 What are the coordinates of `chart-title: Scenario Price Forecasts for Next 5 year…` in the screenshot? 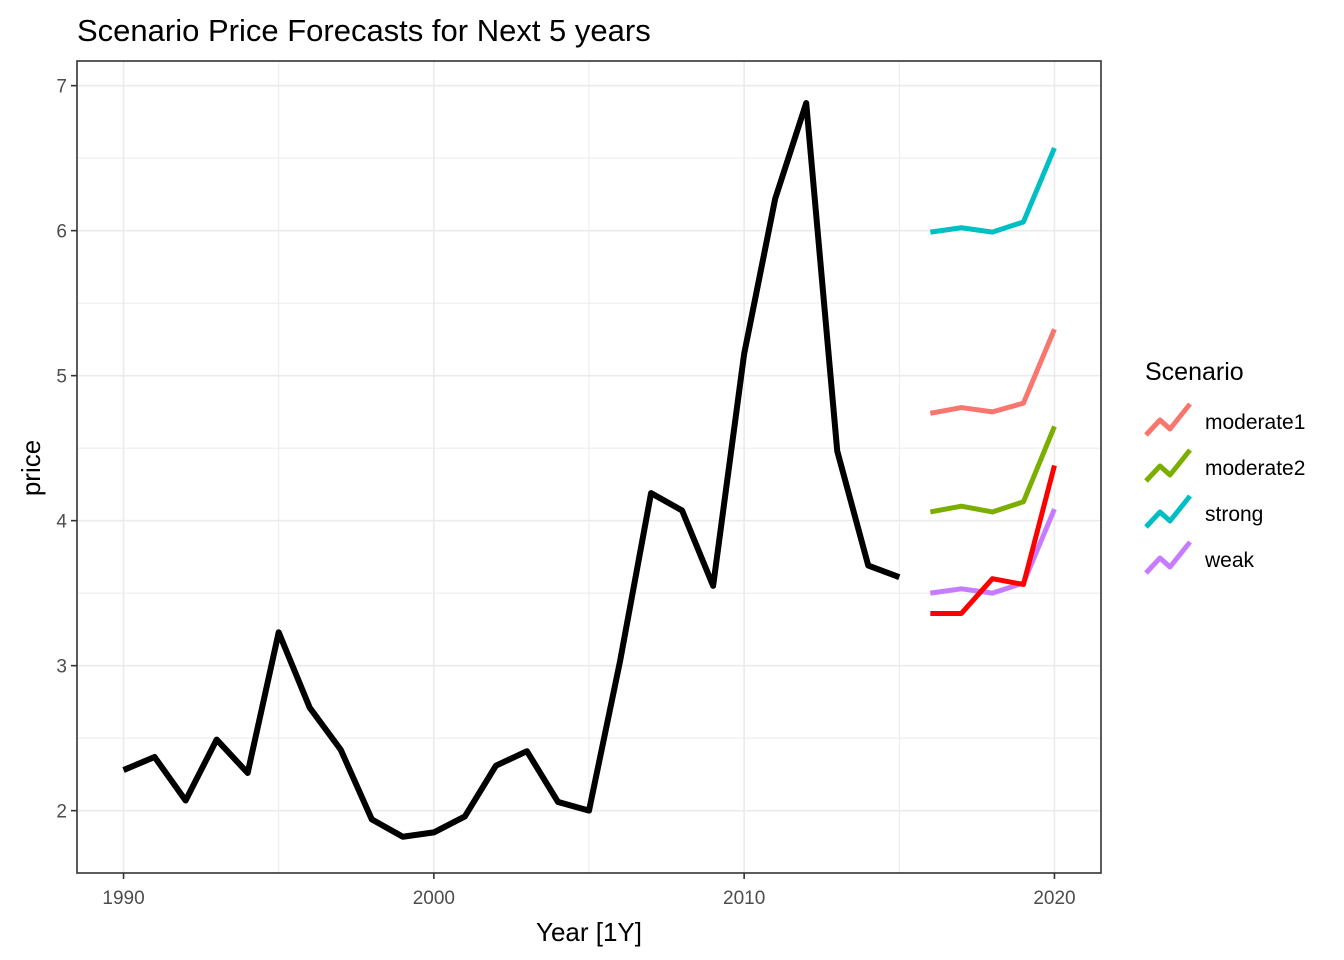 It's located at (364, 30).